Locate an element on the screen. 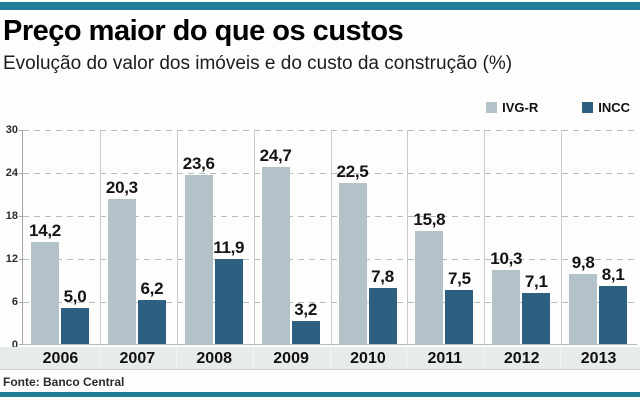 The width and height of the screenshot is (640, 400). legend-label-incc: INCC is located at coordinates (614, 107).